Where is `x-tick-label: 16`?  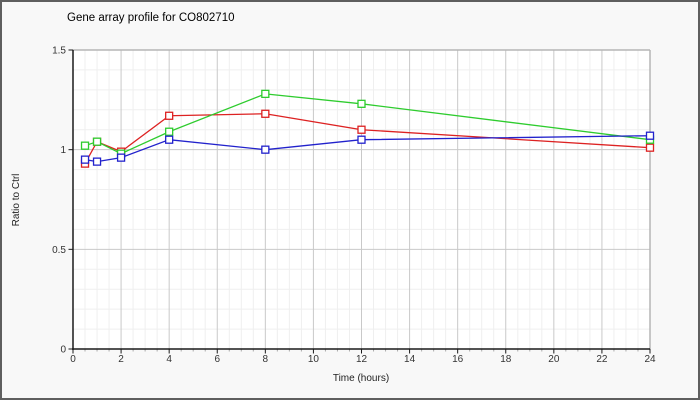 x-tick-label: 16 is located at coordinates (458, 359).